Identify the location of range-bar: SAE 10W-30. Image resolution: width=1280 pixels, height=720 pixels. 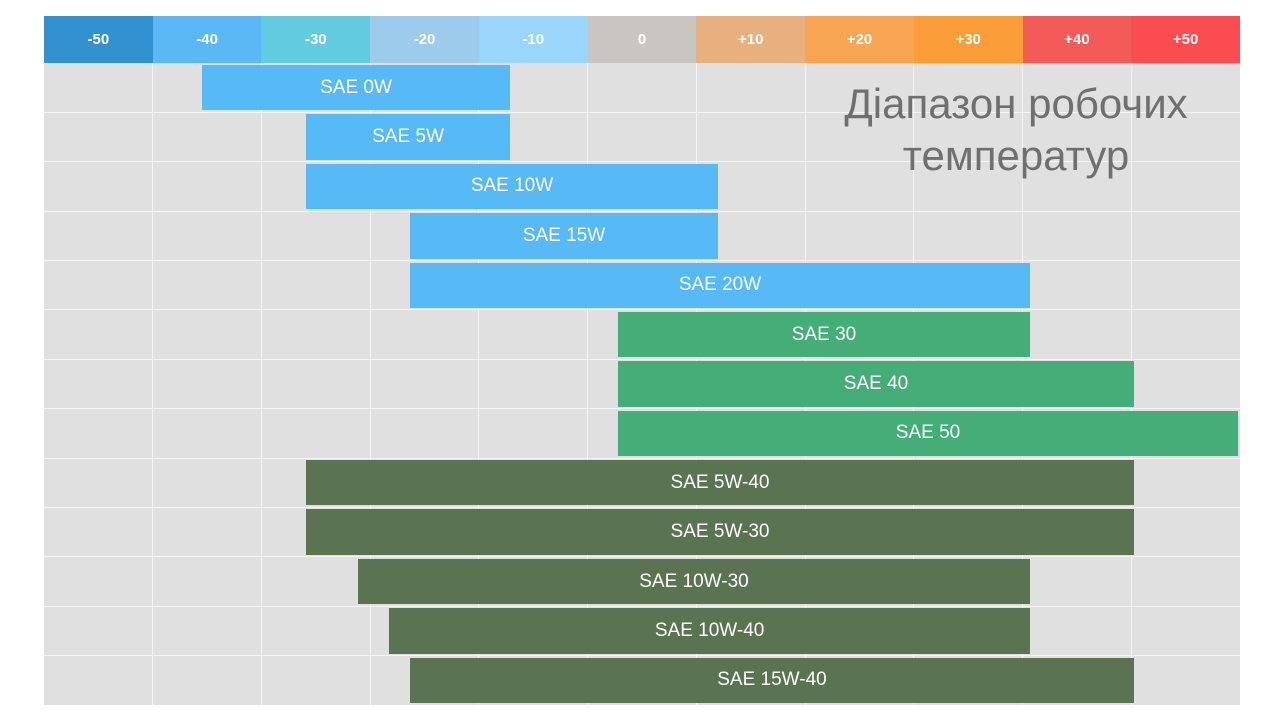
(694, 581).